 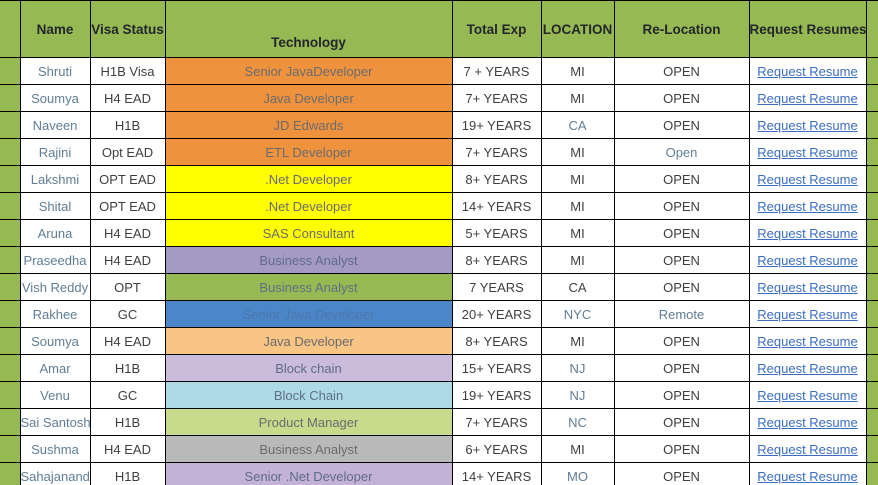 What do you see at coordinates (308, 422) in the screenshot?
I see `technology-cell: Product Manager` at bounding box center [308, 422].